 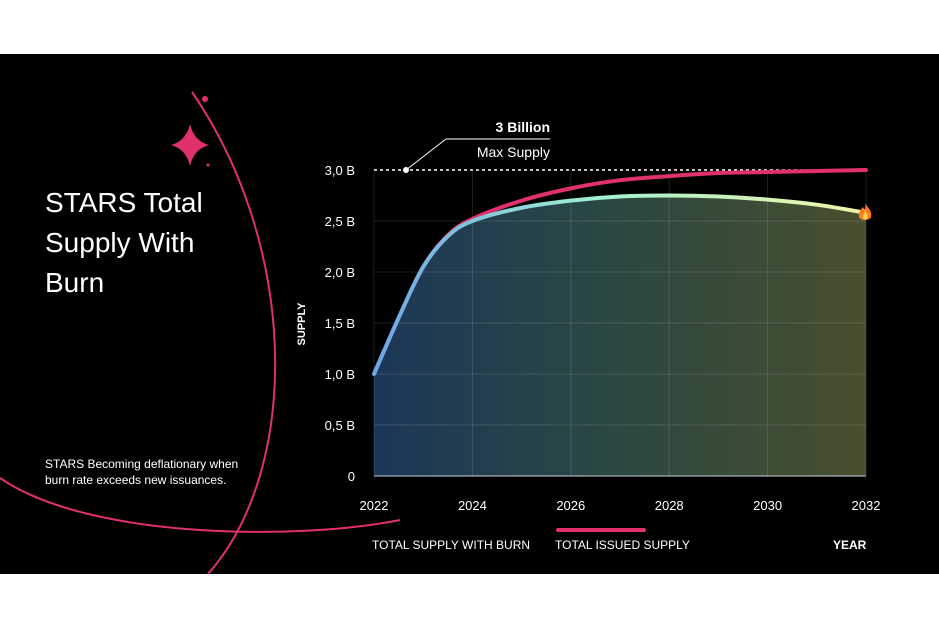 I want to click on annotation-dot, so click(x=406, y=170).